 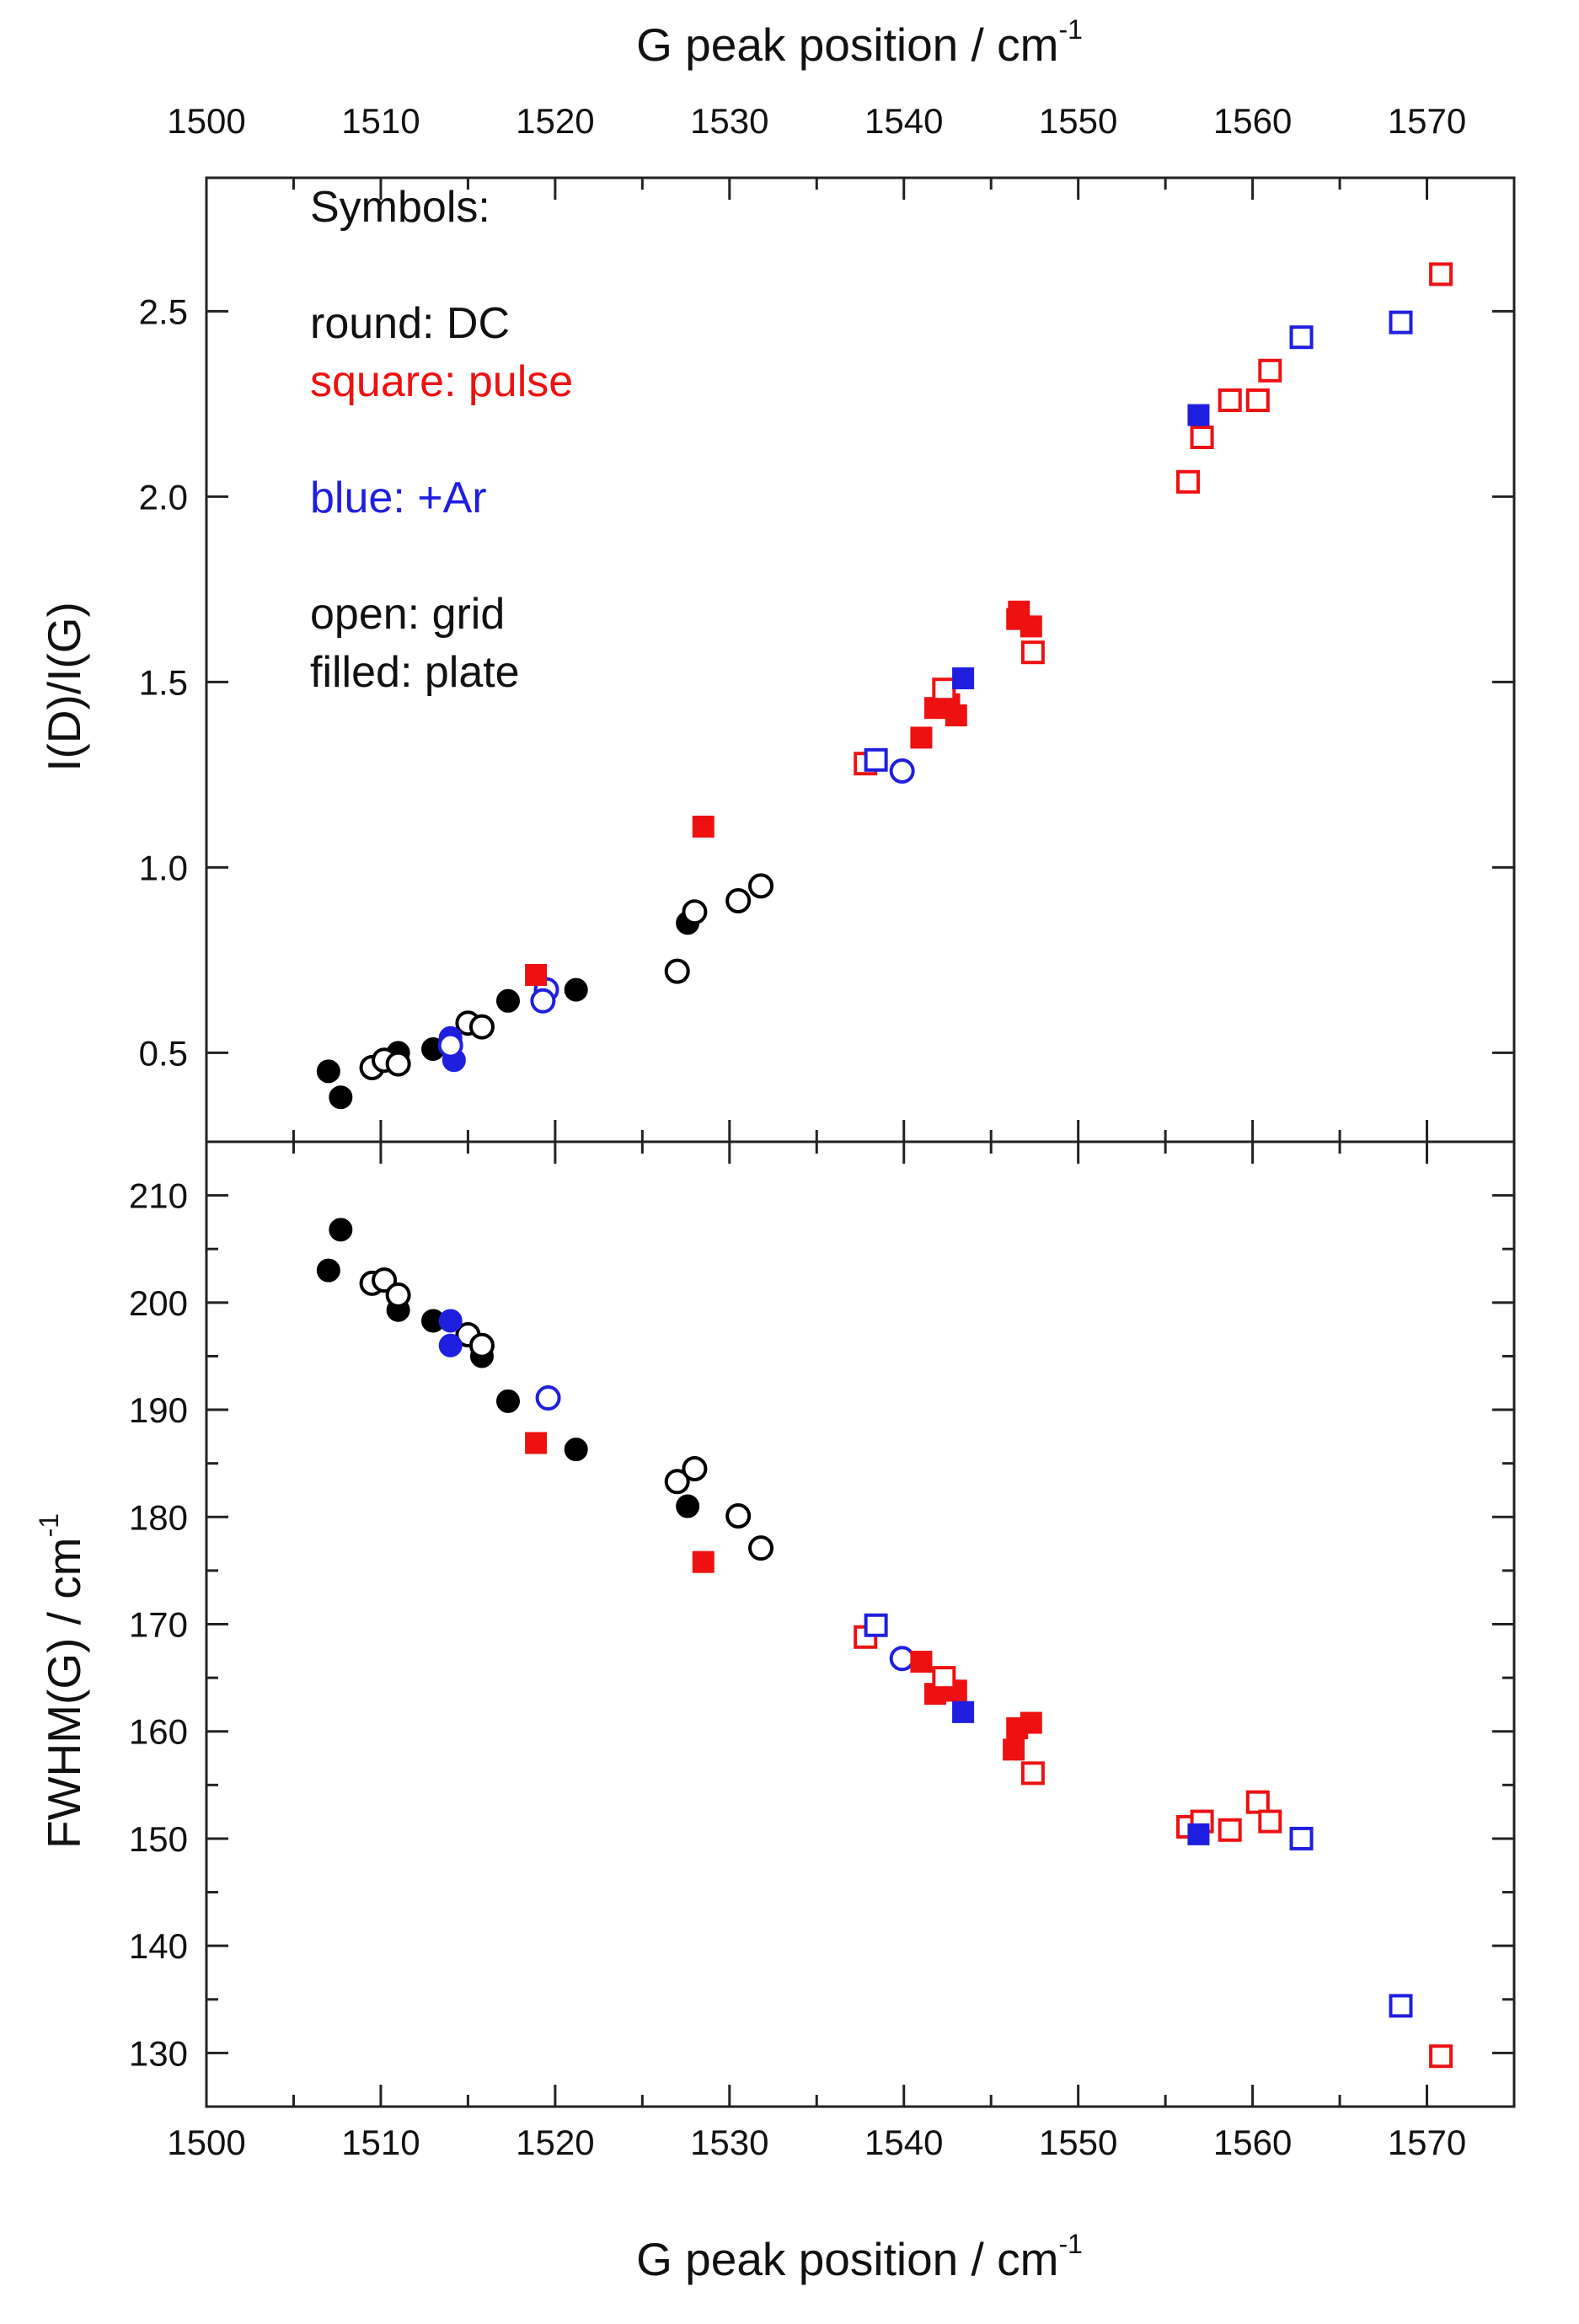 What do you see at coordinates (64, 1693) in the screenshot?
I see `bottom-panel-y-axis-title-text: FWHM(G) / cm` at bounding box center [64, 1693].